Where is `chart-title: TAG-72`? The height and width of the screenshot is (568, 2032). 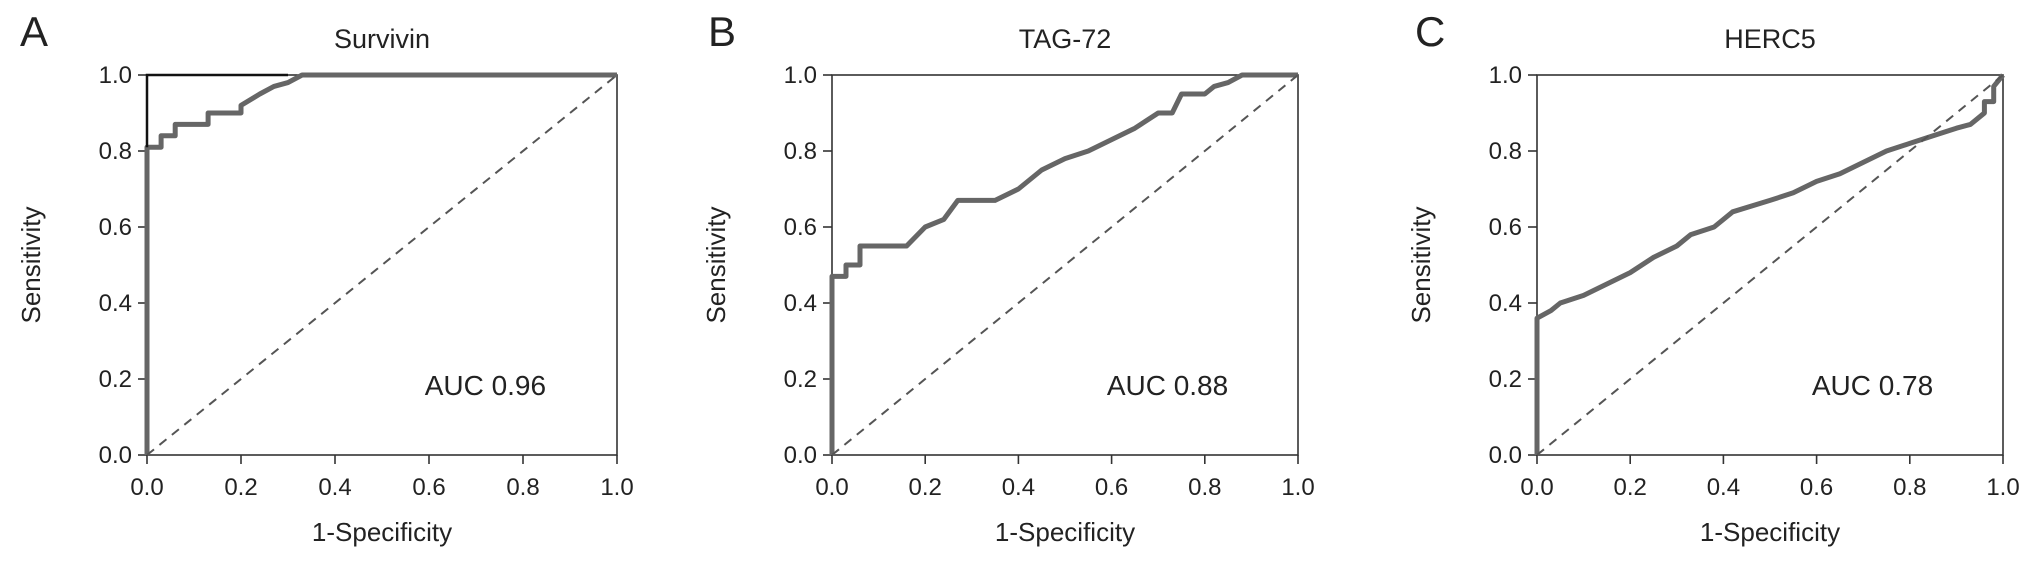
chart-title: TAG-72 is located at coordinates (1065, 39).